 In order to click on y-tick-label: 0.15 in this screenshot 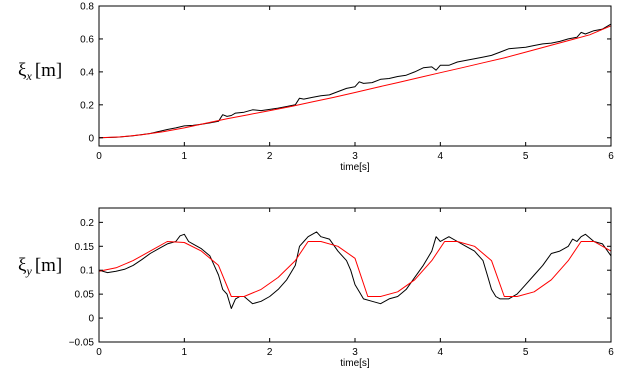, I will do `click(85, 247)`.